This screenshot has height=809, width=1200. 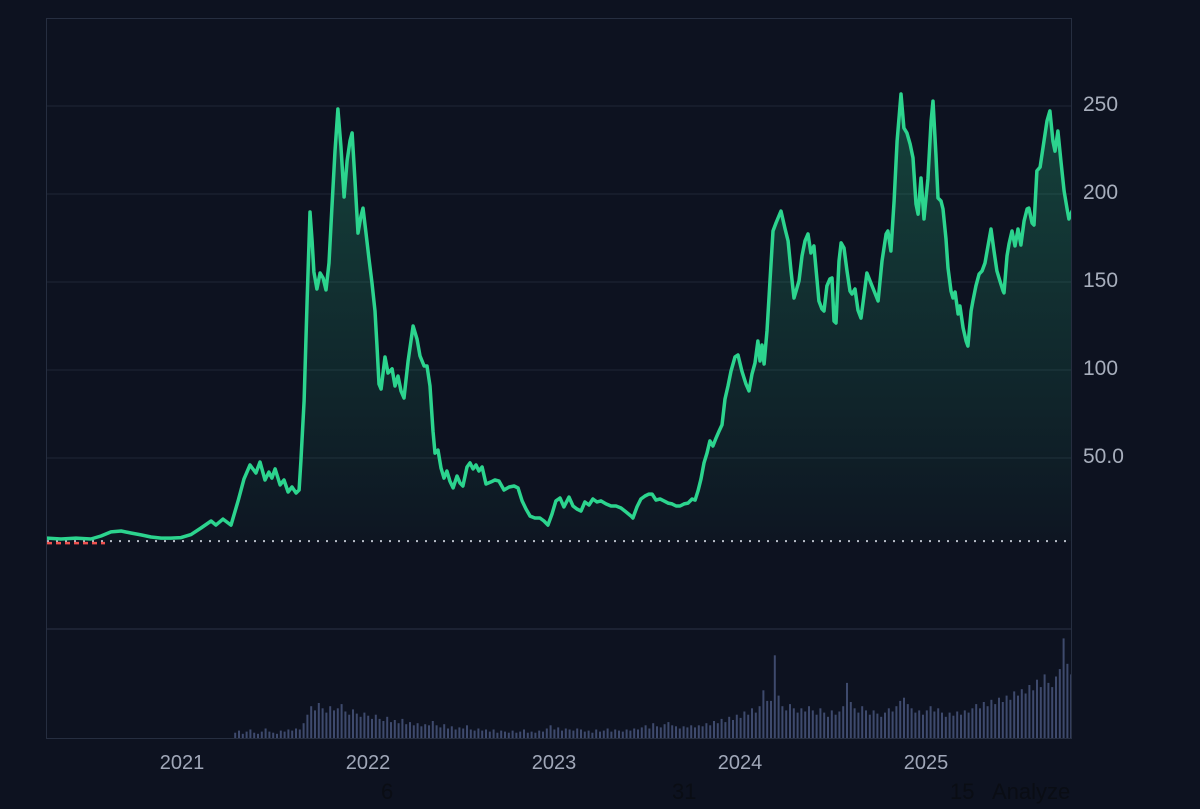 I want to click on date-cell-31: 31, so click(x=684, y=791).